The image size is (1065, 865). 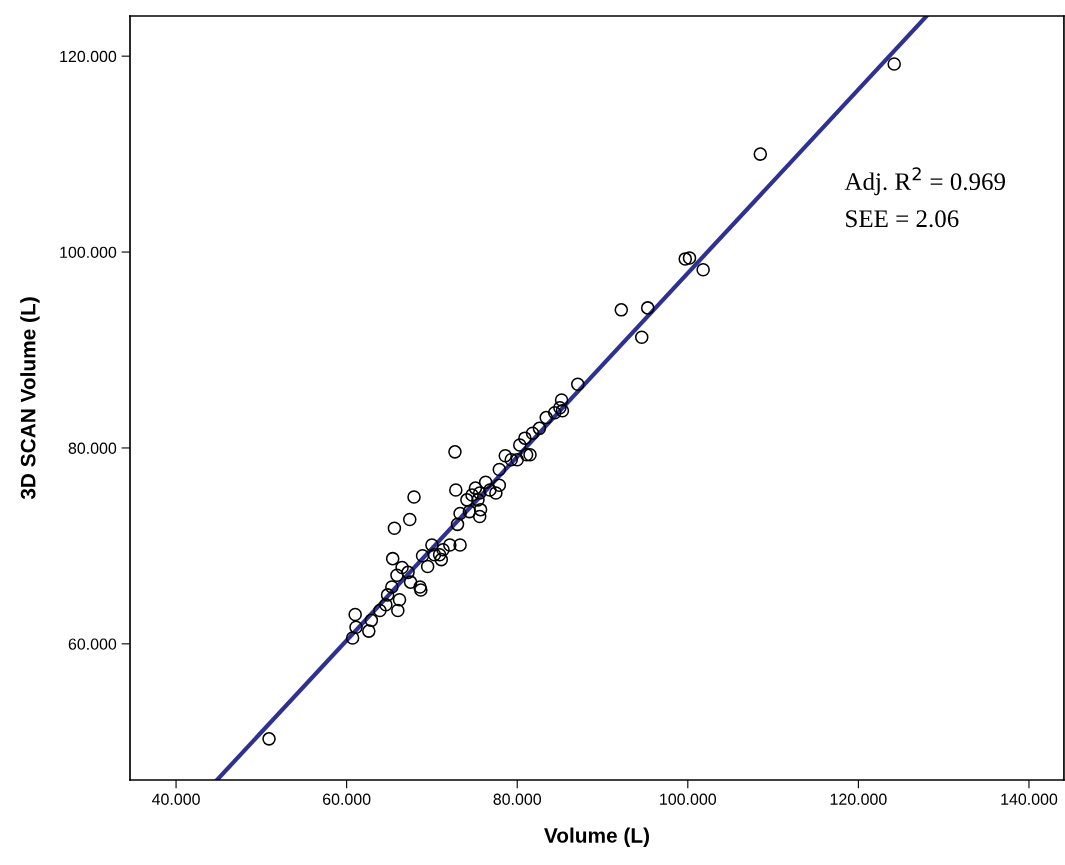 What do you see at coordinates (88, 56) in the screenshot?
I see `y-tick-label: 120.000` at bounding box center [88, 56].